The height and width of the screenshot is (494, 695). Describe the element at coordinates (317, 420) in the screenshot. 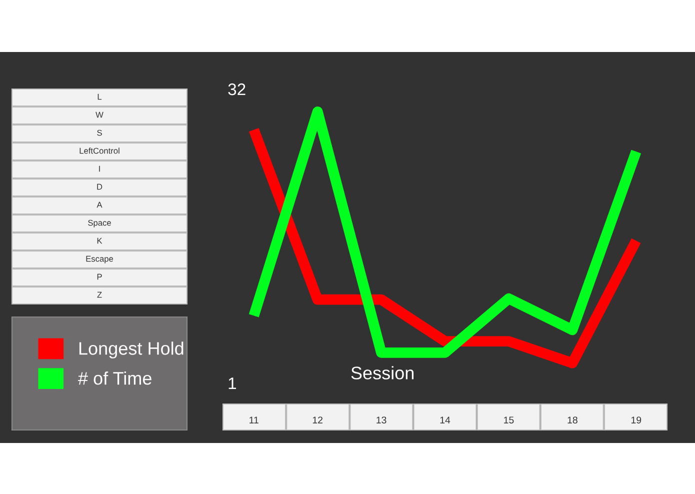

I see `x-tick-label: 12` at that location.